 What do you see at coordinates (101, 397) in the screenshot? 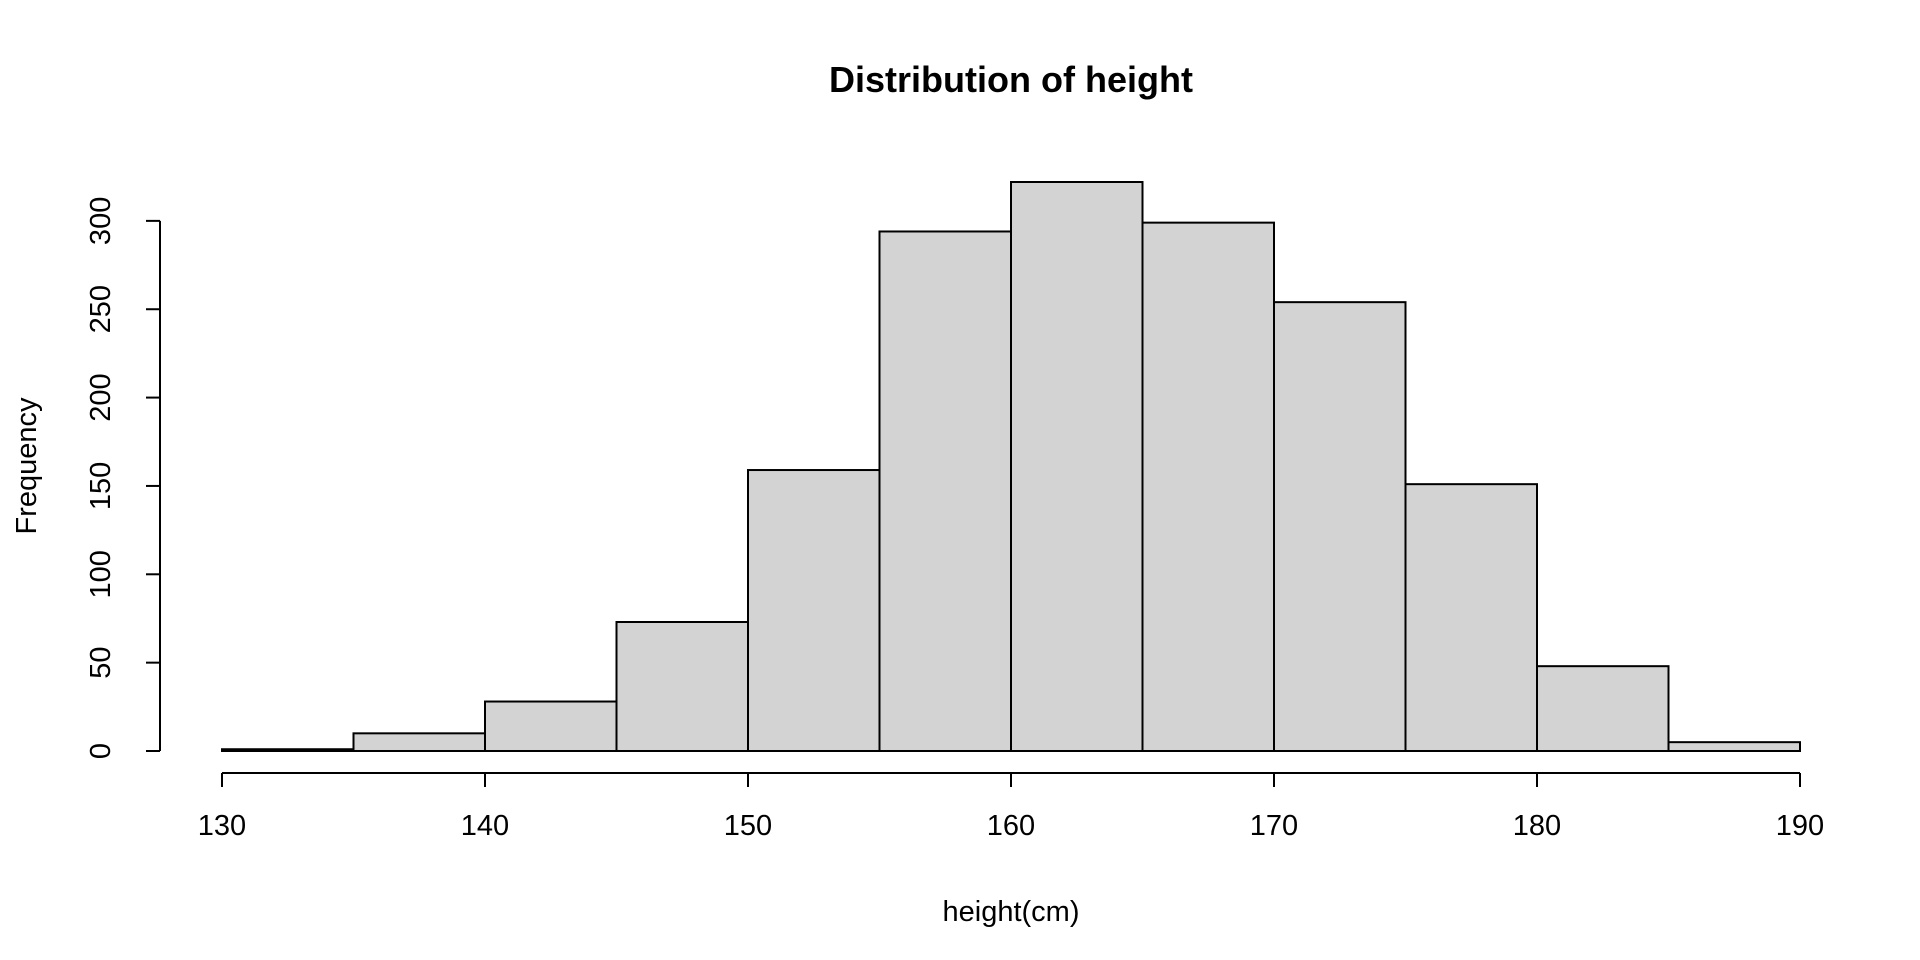
I see `y-tick-label: 200` at bounding box center [101, 397].